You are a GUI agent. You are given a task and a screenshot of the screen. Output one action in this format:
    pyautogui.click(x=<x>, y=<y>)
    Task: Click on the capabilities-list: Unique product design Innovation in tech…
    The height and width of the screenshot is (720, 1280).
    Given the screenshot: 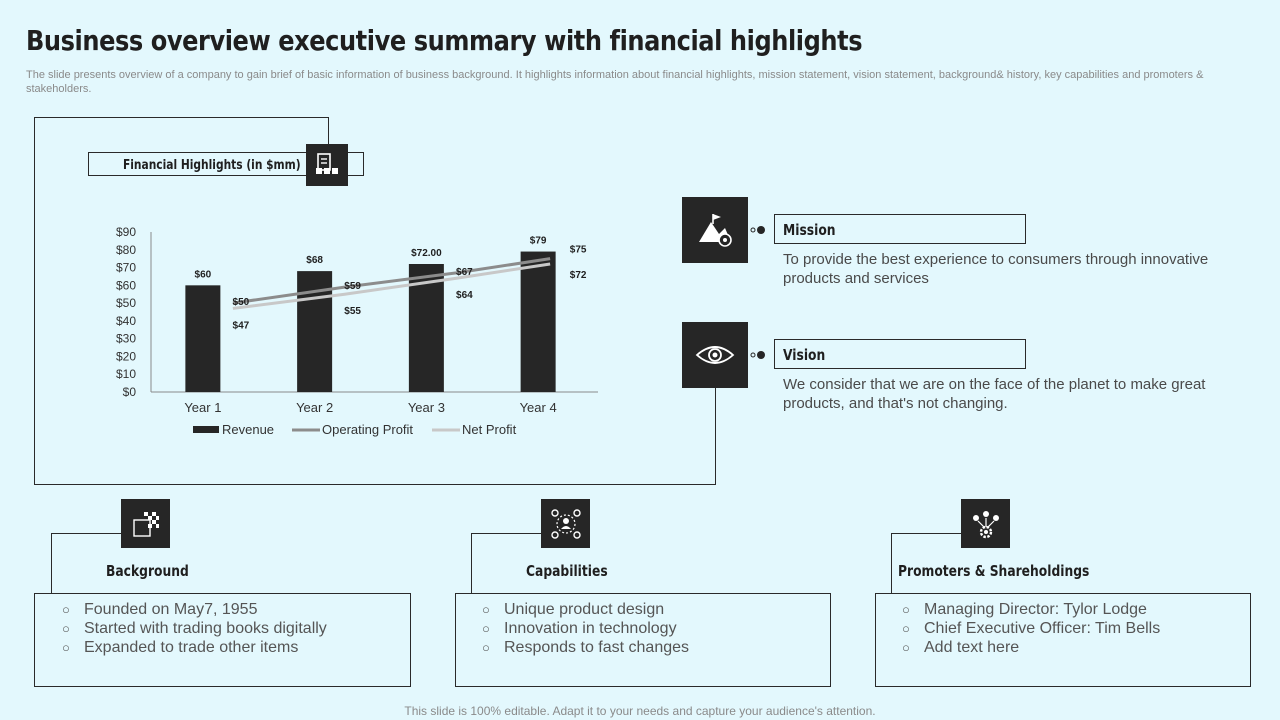 What is the action you would take?
    pyautogui.click(x=585, y=628)
    